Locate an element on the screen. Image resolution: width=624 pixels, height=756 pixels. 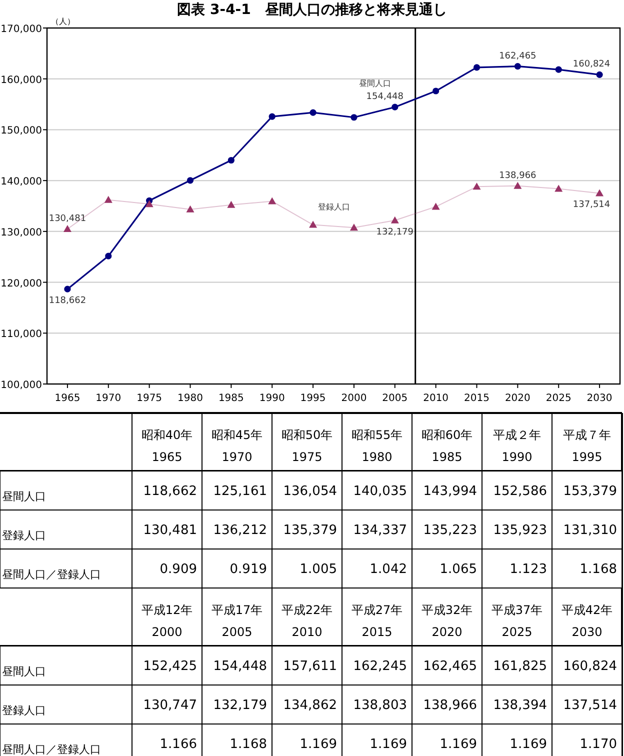
y-tick-label: 160,000 is located at coordinates (21, 80).